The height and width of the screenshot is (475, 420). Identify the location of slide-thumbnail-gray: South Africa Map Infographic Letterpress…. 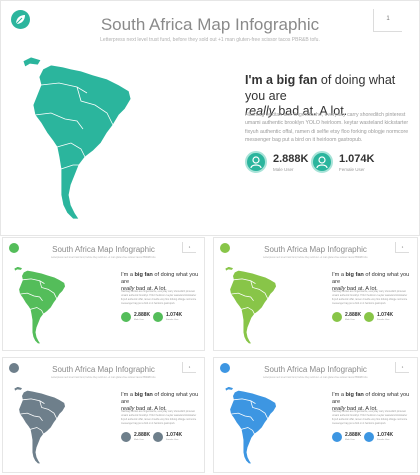
(103, 415).